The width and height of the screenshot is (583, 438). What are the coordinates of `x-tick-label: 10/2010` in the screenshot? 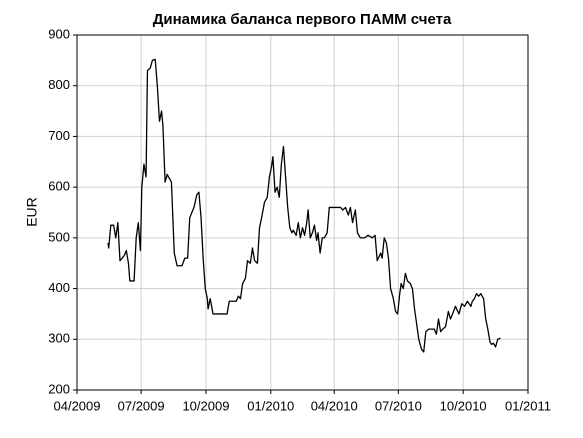 It's located at (463, 405).